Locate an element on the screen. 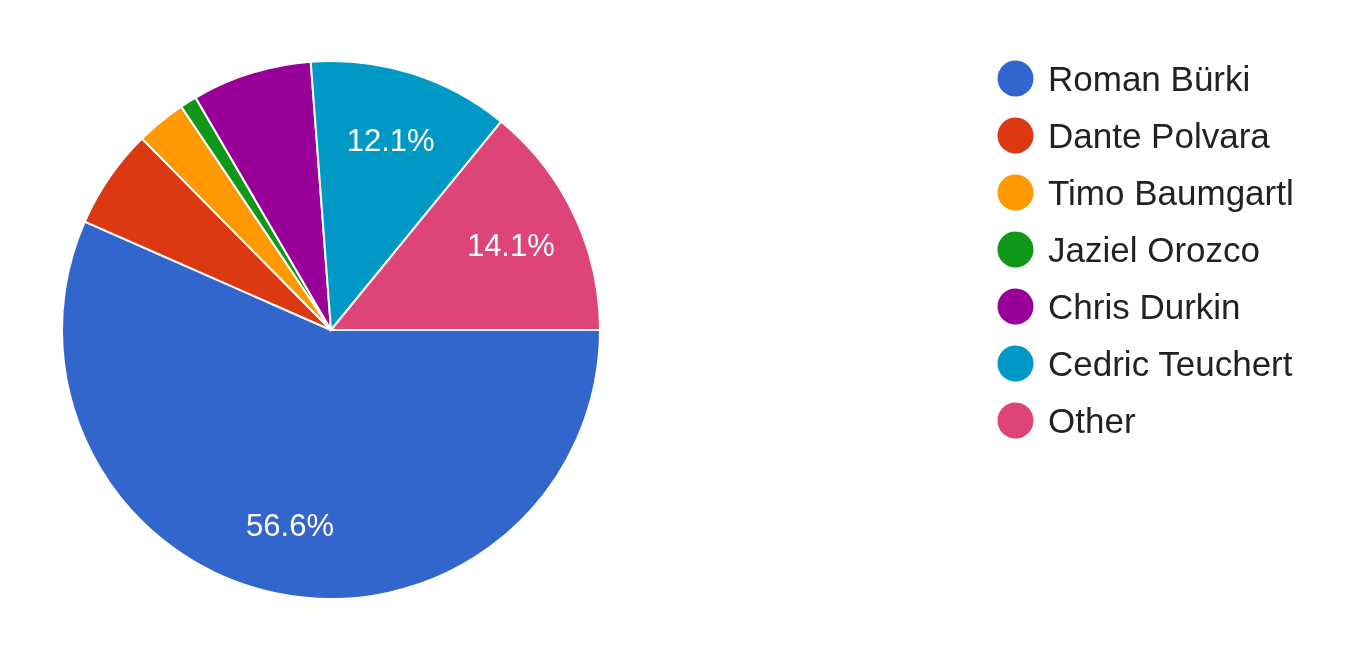 This screenshot has height=655, width=1360. legend-label: Timo Baumgartl is located at coordinates (1171, 192).